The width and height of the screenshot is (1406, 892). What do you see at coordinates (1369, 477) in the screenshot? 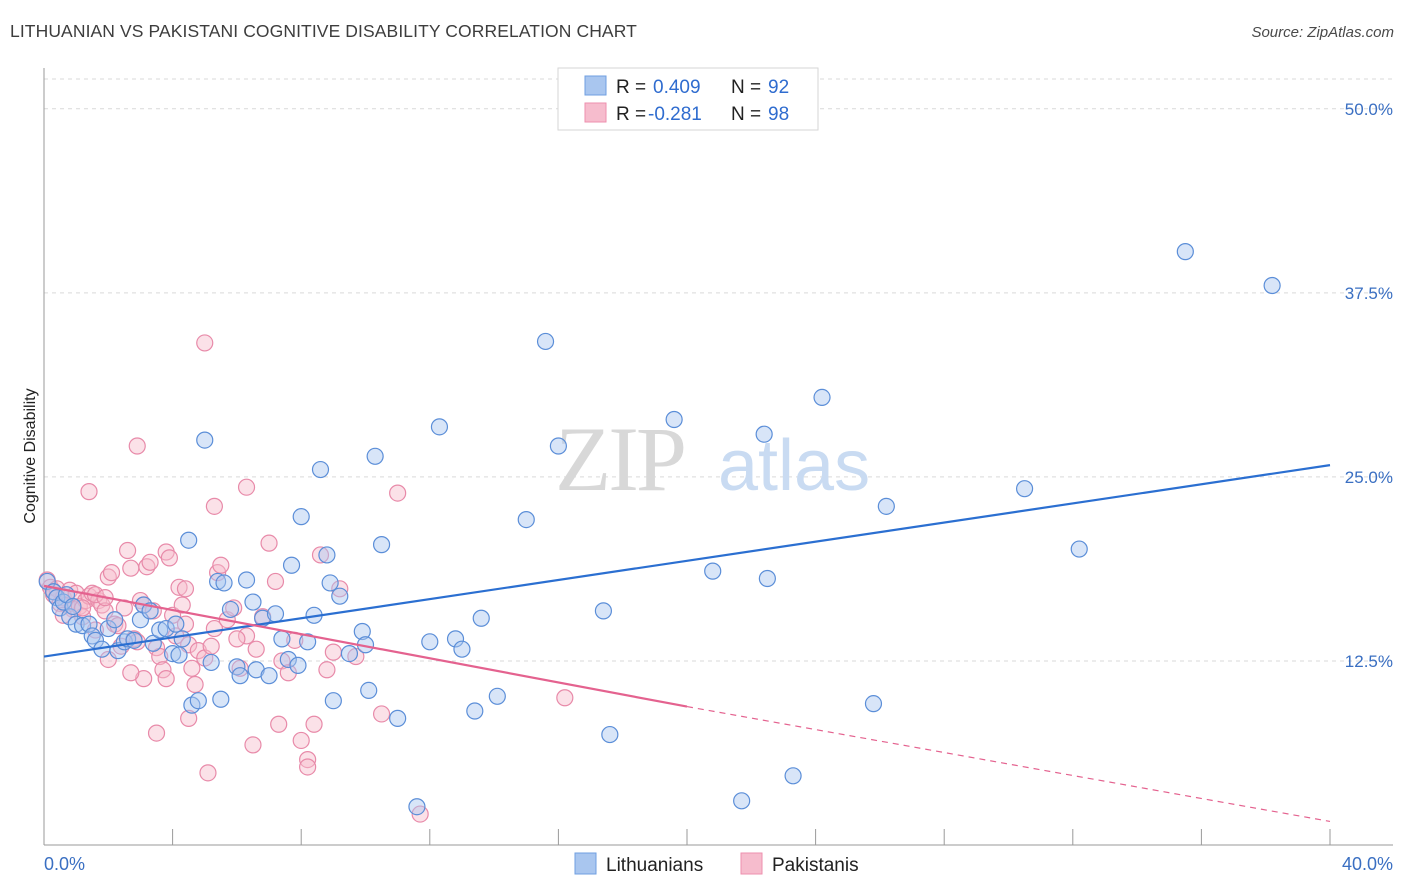
I see `y-tick-label: 25.0%` at bounding box center [1369, 477].